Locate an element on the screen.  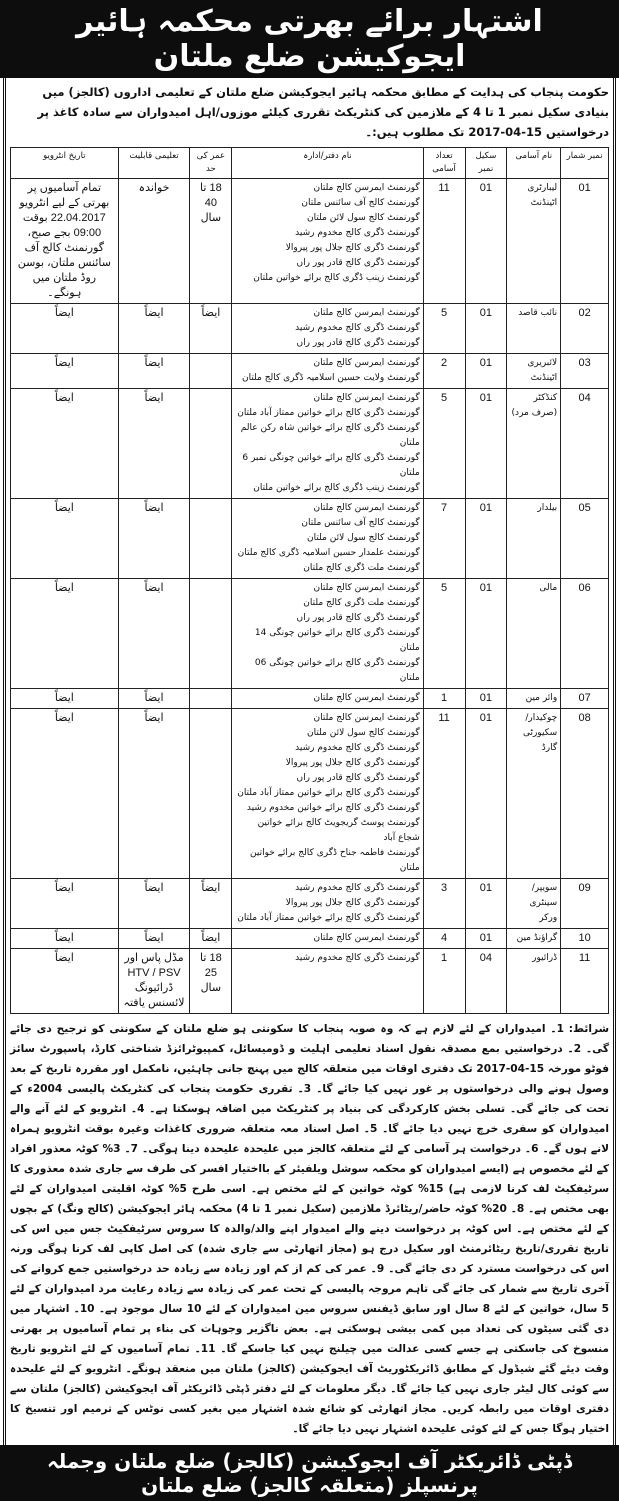
post-name: ڈرائیور is located at coordinates (534, 981).